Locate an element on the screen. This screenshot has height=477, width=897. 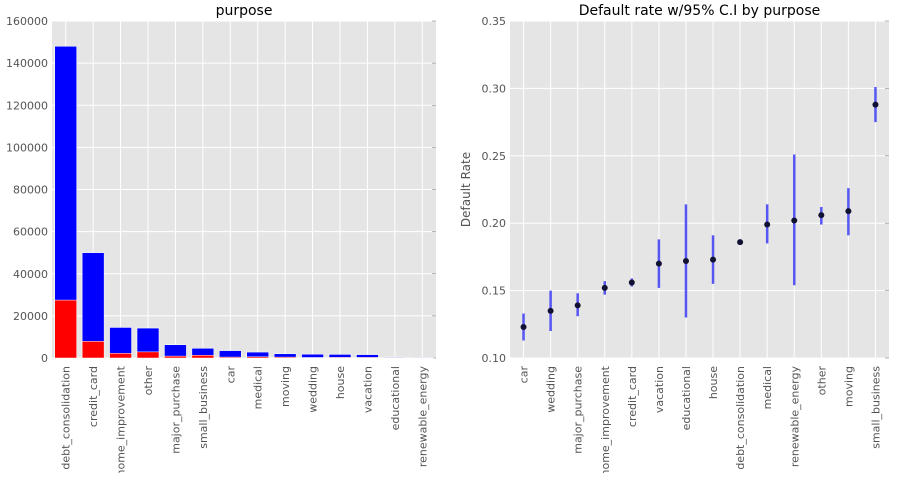
y-tick-label: 80000 is located at coordinates (30, 190).